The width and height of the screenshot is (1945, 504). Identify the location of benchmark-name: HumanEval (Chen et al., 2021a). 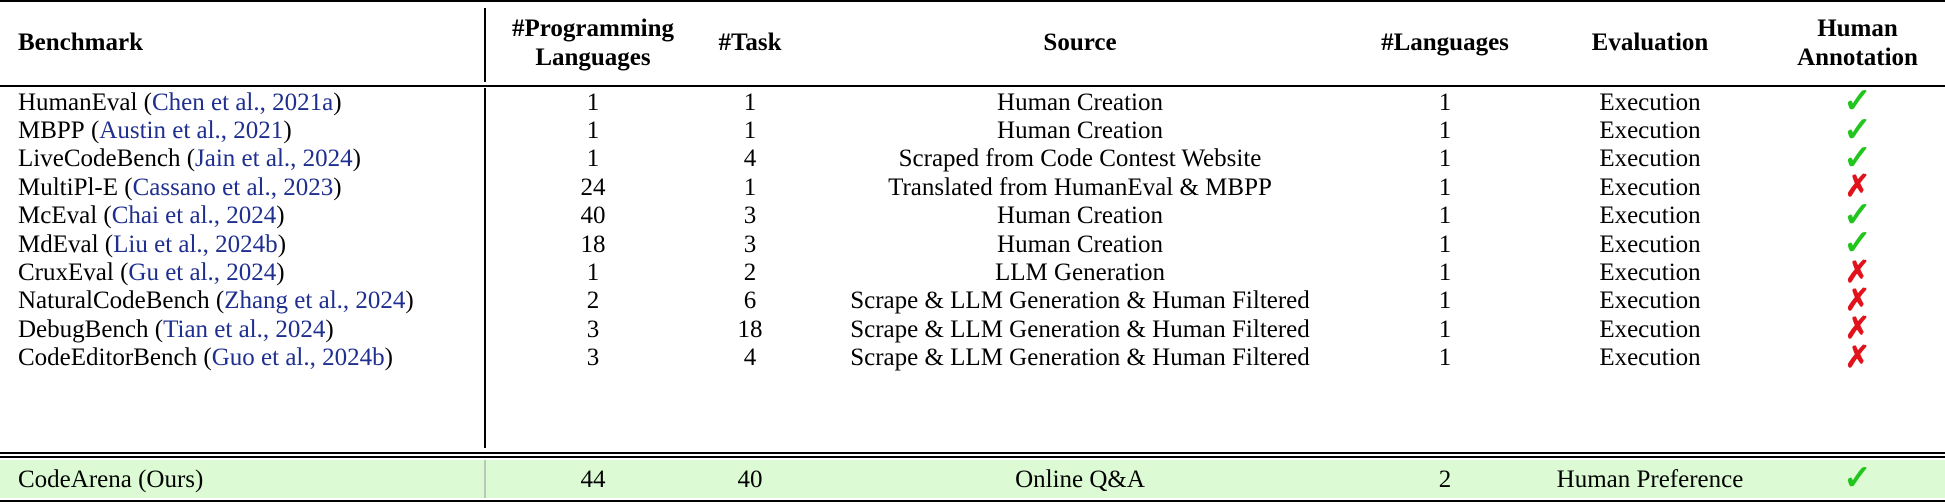
(253, 102).